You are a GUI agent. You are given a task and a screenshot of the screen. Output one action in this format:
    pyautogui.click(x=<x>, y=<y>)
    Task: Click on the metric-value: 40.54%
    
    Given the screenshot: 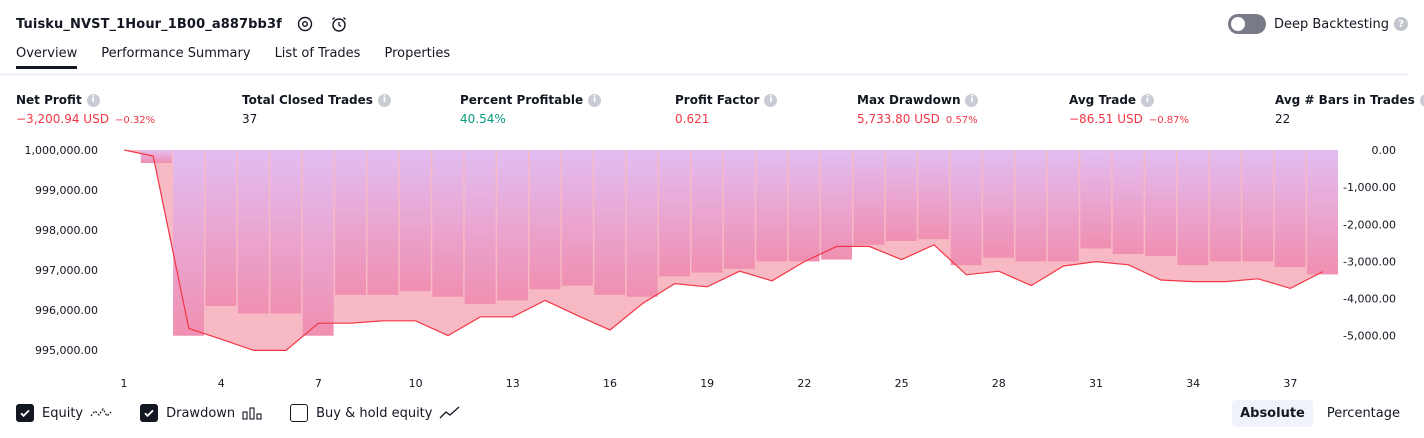 What is the action you would take?
    pyautogui.click(x=483, y=119)
    